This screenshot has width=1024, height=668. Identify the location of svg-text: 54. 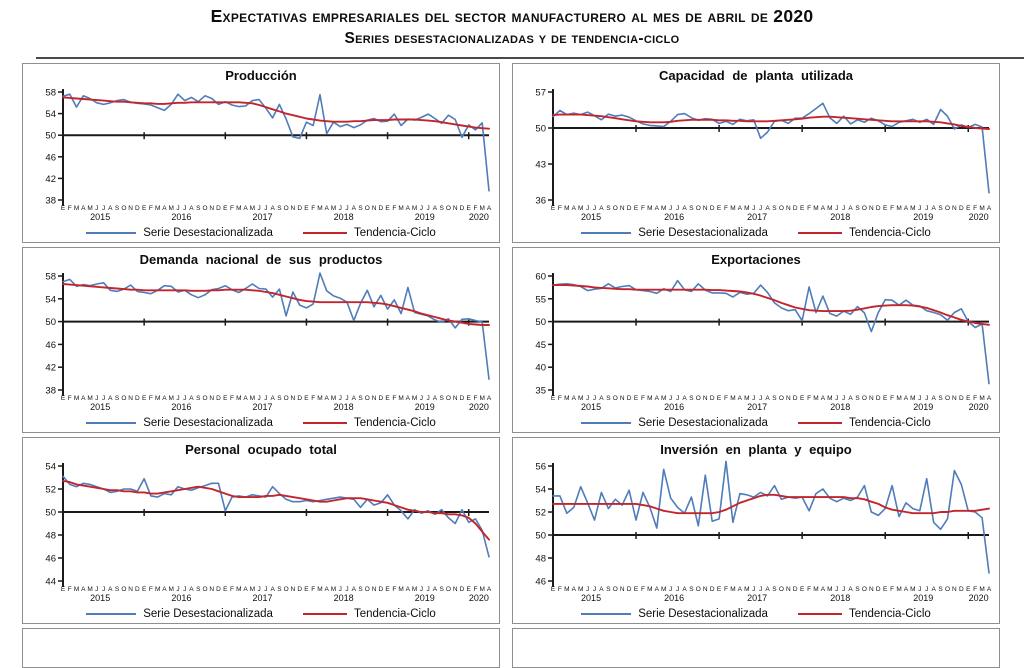
(50, 114).